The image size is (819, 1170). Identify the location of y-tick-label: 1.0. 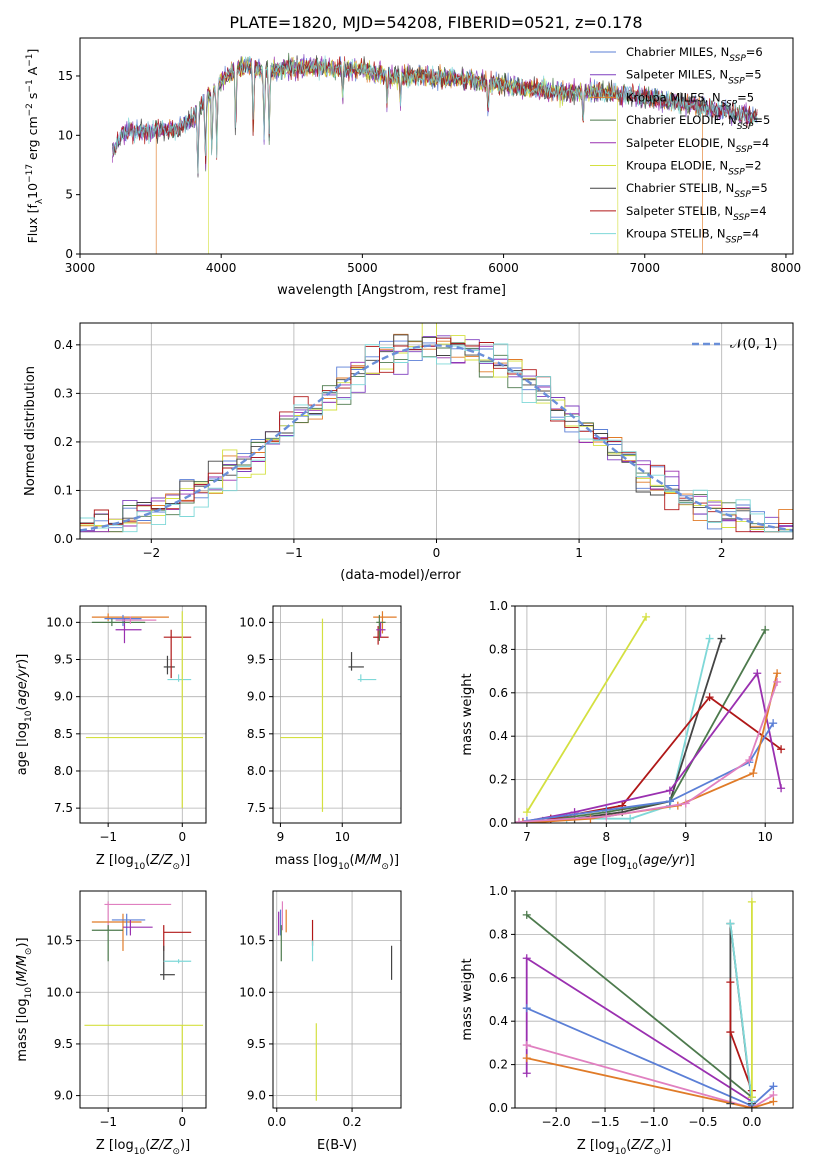
(498, 606).